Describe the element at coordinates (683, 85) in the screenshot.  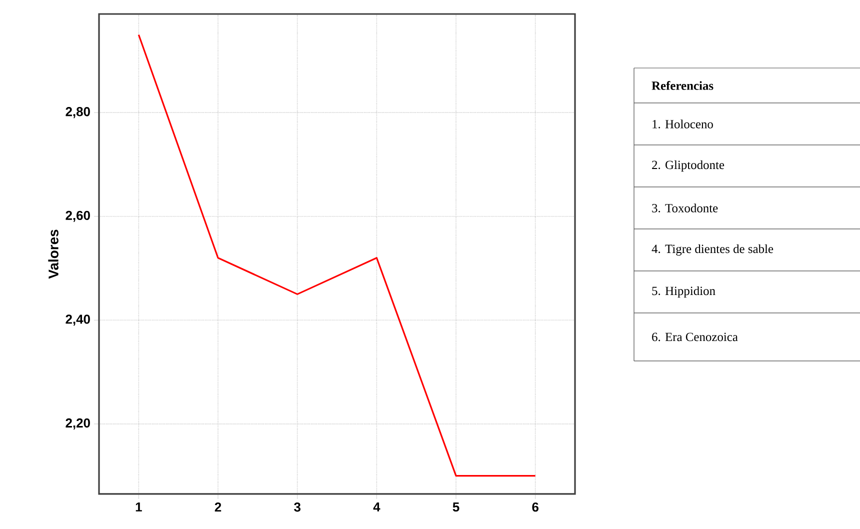
I see `text: Referencias` at that location.